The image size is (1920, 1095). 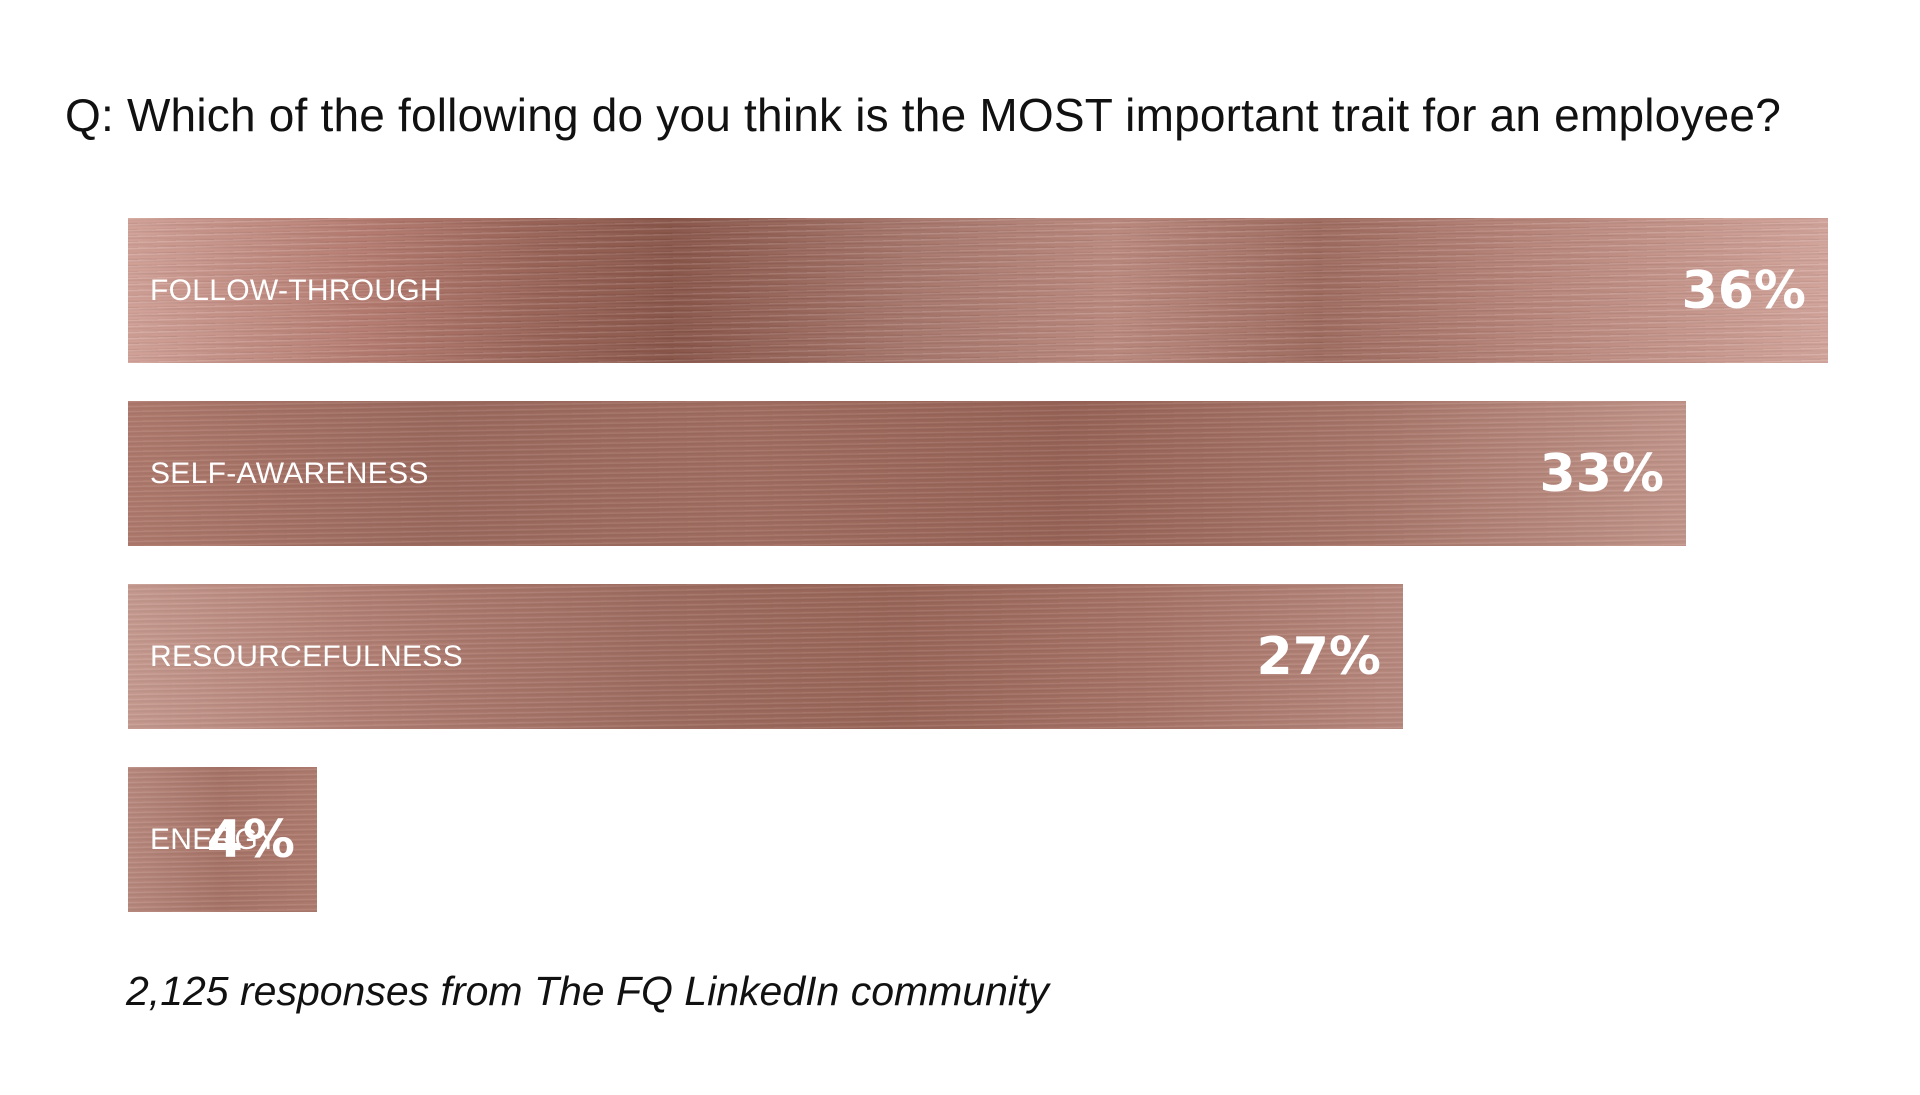 What do you see at coordinates (289, 473) in the screenshot?
I see `bar-category-label: SELF-AWARENESS` at bounding box center [289, 473].